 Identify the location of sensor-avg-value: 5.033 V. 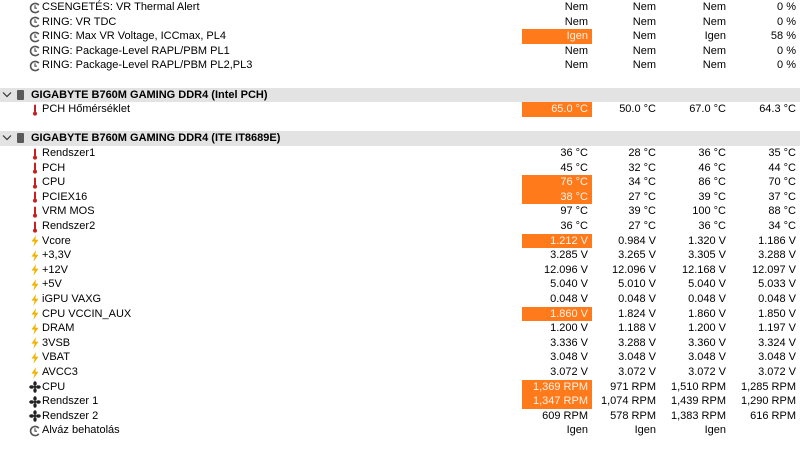
(777, 284).